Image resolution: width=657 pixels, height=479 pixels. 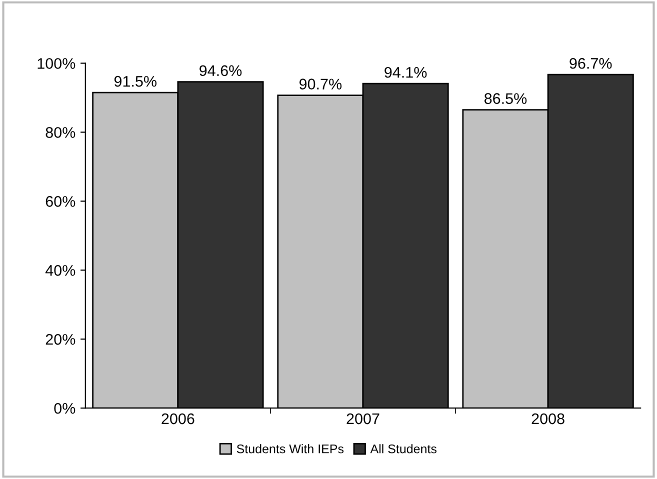 I want to click on data-label: 90.7%, so click(x=320, y=84).